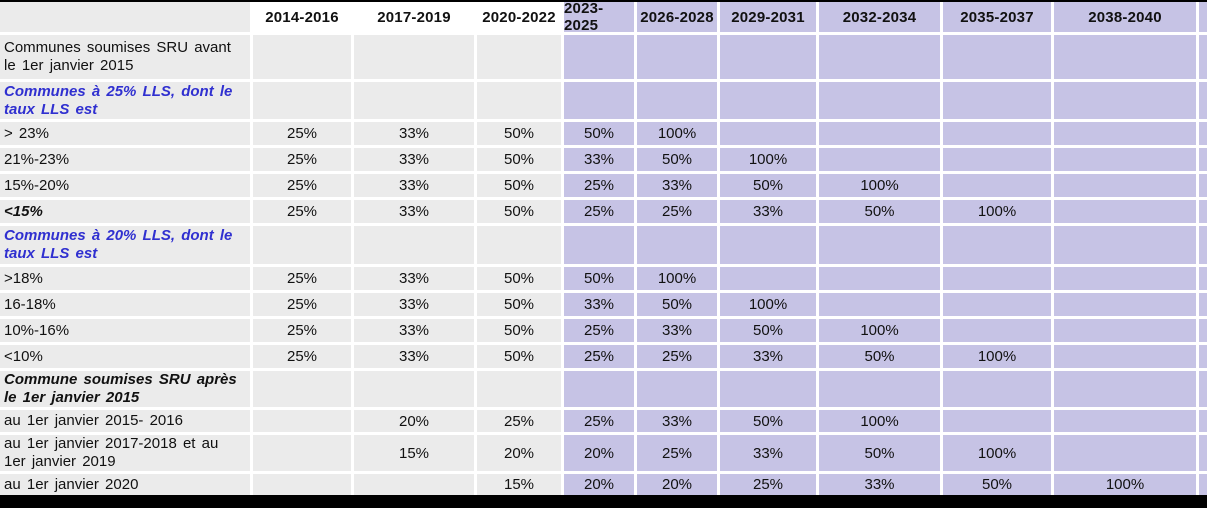 The height and width of the screenshot is (508, 1207). Describe the element at coordinates (768, 17) in the screenshot. I see `year-header-cell: 2029-2031` at that location.